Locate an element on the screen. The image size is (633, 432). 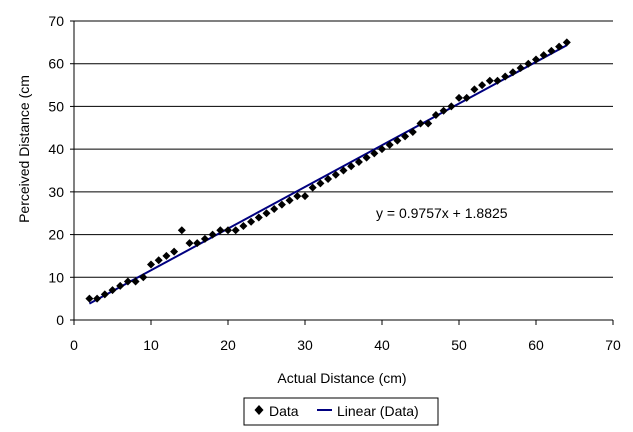
y-tick-label: 0 is located at coordinates (60, 320).